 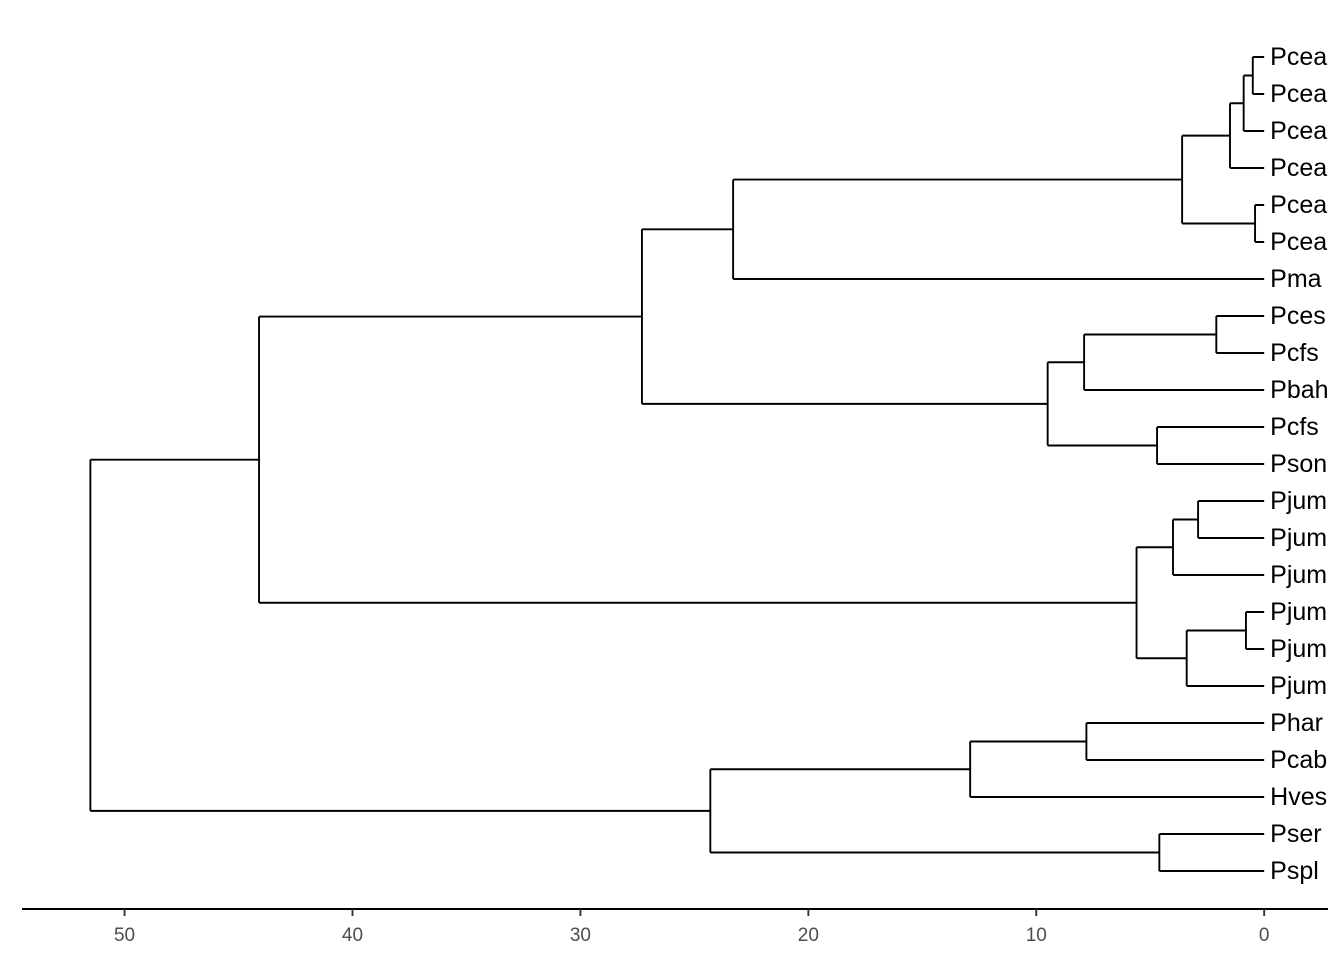 I want to click on x-axis-tick-label: 20, so click(x=808, y=935).